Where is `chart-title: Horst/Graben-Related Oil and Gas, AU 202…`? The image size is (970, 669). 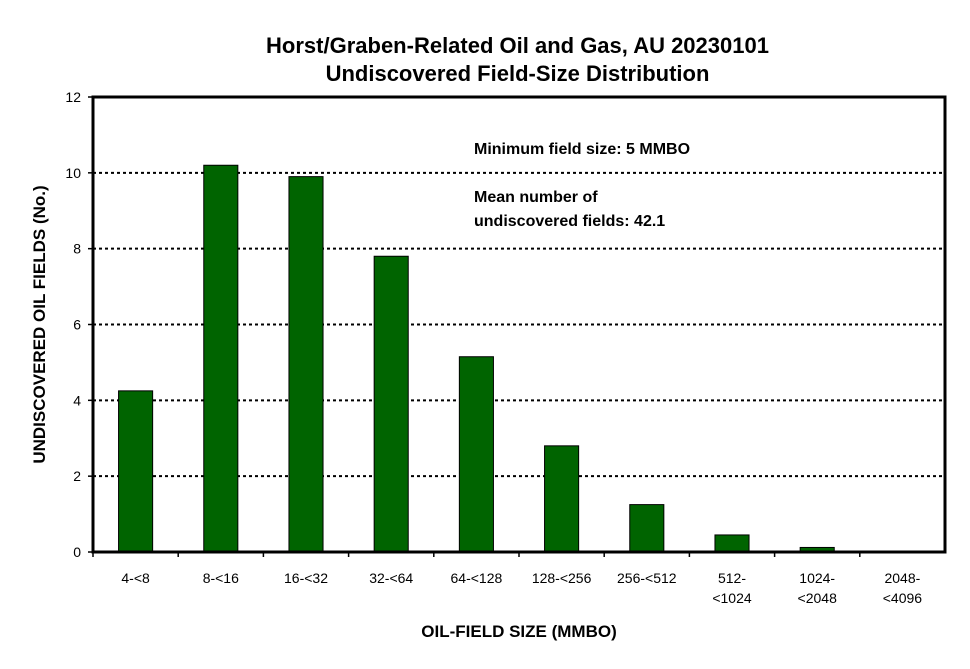 chart-title: Horst/Graben-Related Oil and Gas, AU 202… is located at coordinates (517, 45).